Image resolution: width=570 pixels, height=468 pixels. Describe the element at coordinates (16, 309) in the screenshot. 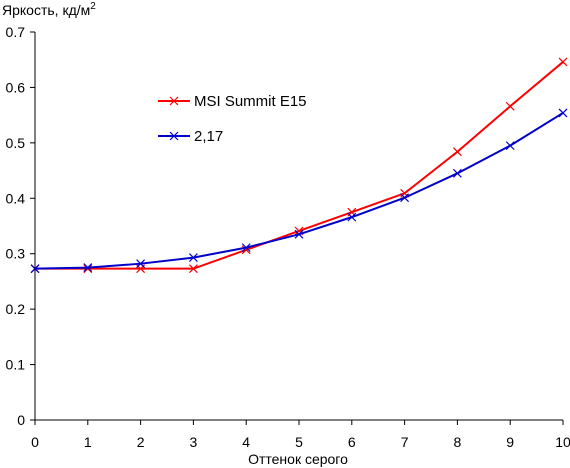

I see `y-tick-label: 0.2` at that location.